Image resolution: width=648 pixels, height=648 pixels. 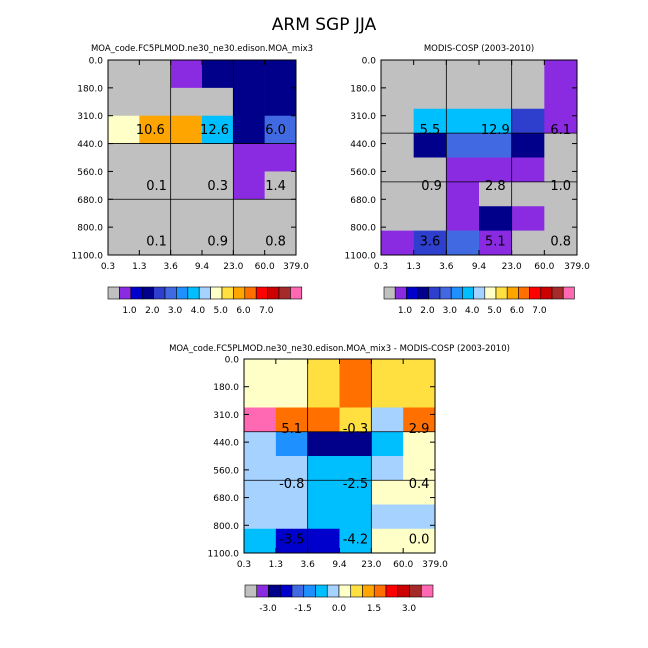 What do you see at coordinates (303, 609) in the screenshot?
I see `colorbar-label: -1.5` at bounding box center [303, 609].